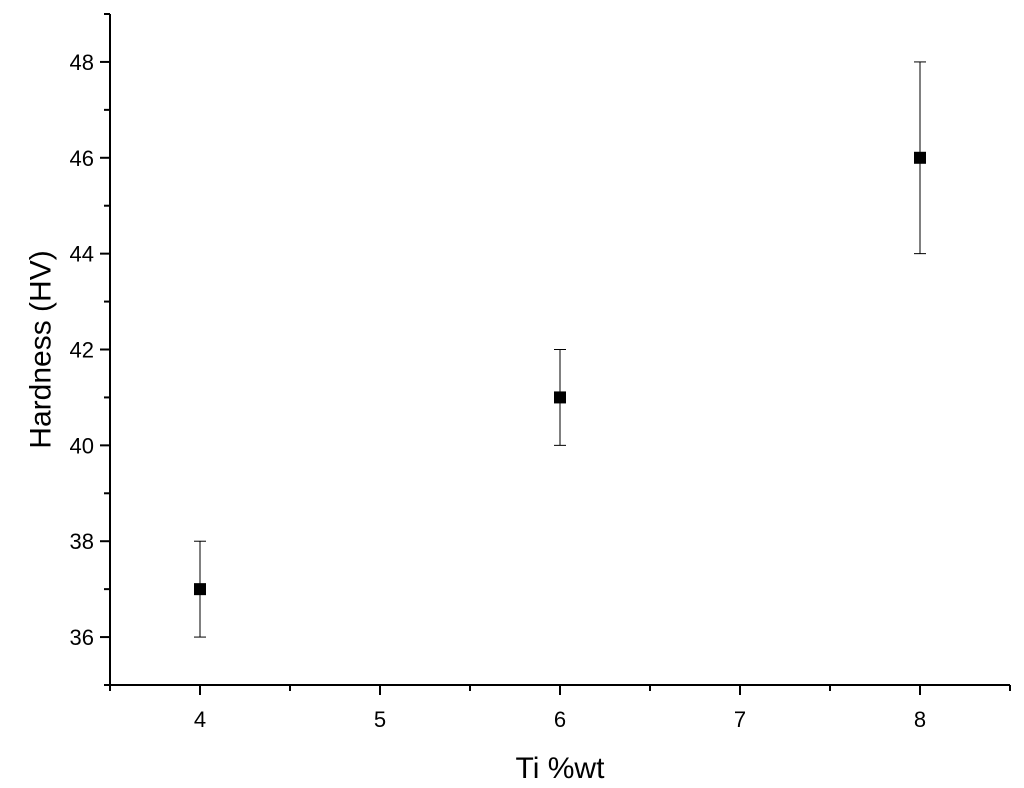 The height and width of the screenshot is (788, 1024). I want to click on x-axis-label: Ti %wt, so click(561, 768).